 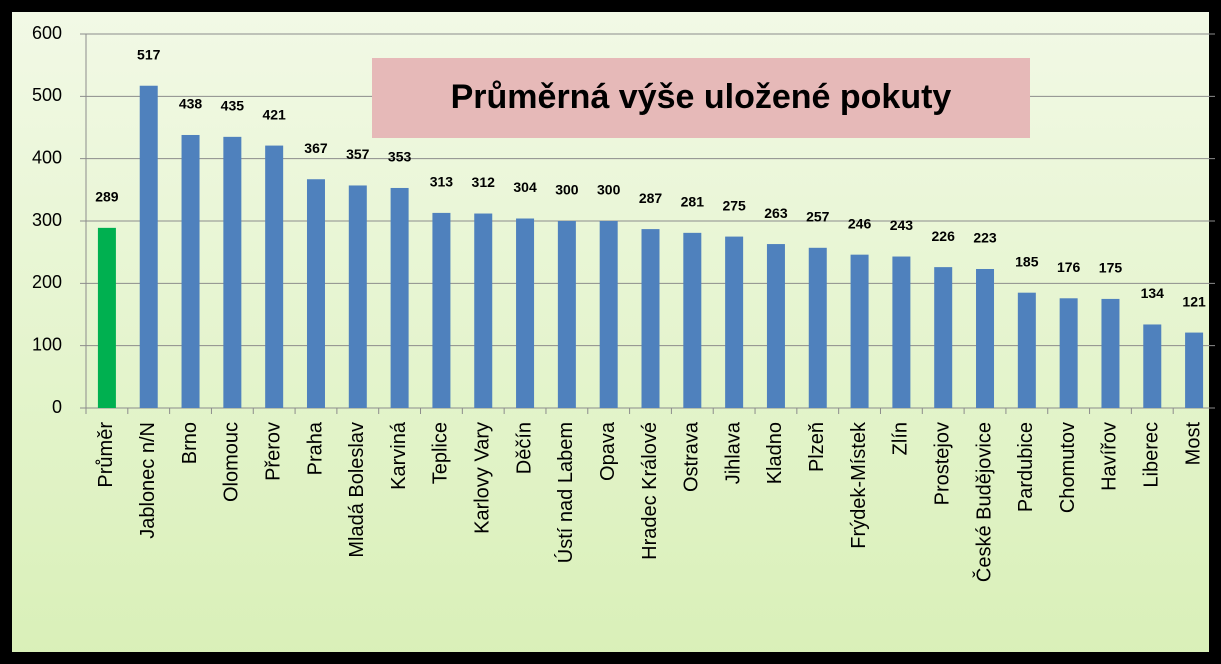 I want to click on x-tick-label: Teplice, so click(x=441, y=453).